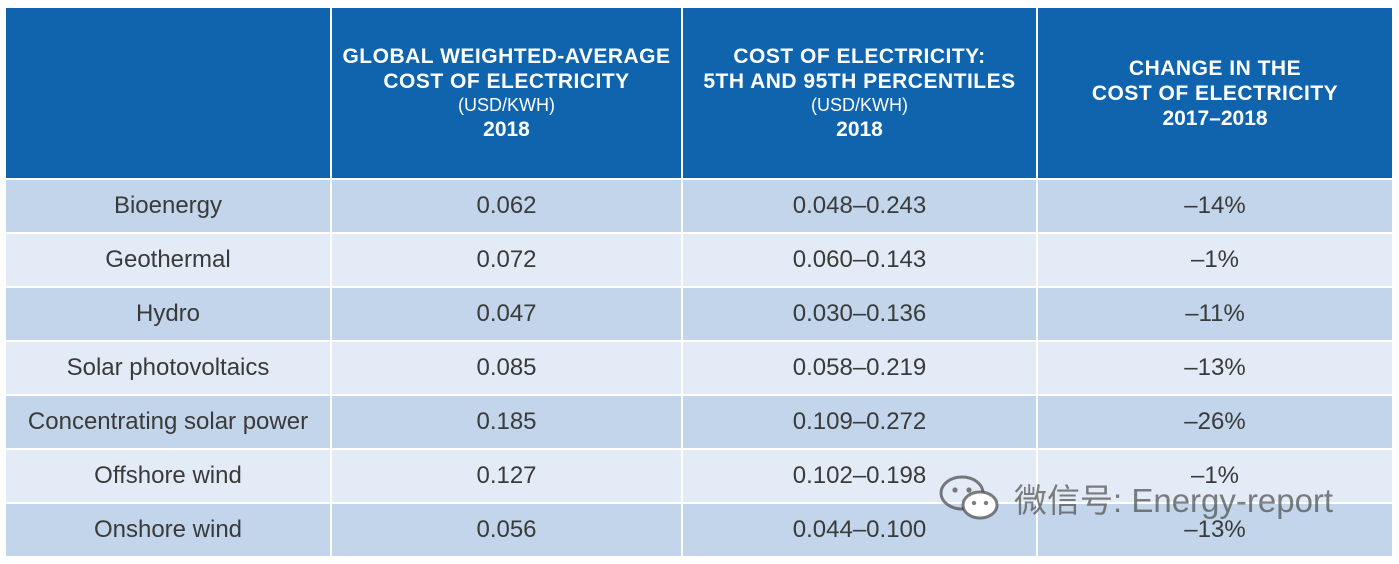  What do you see at coordinates (1215, 423) in the screenshot?
I see `cell-change: –26%` at bounding box center [1215, 423].